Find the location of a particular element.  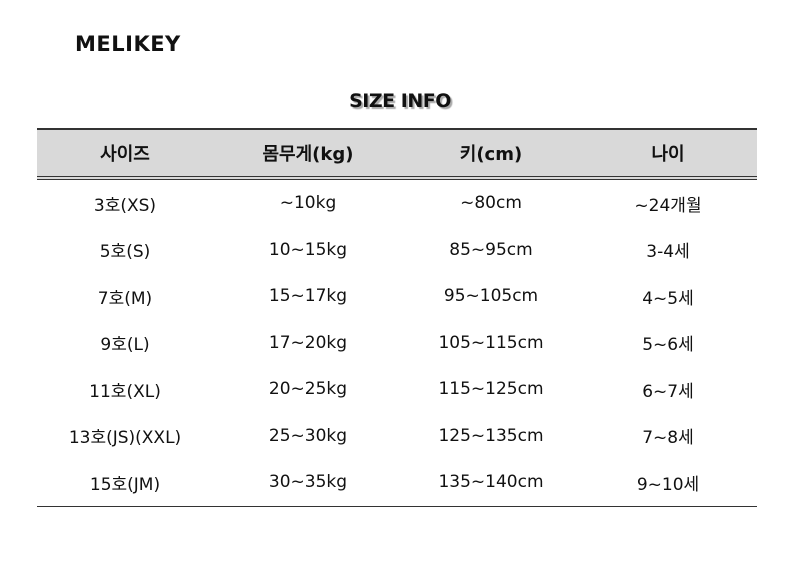

table-cell: 3-4세 is located at coordinates (668, 252).